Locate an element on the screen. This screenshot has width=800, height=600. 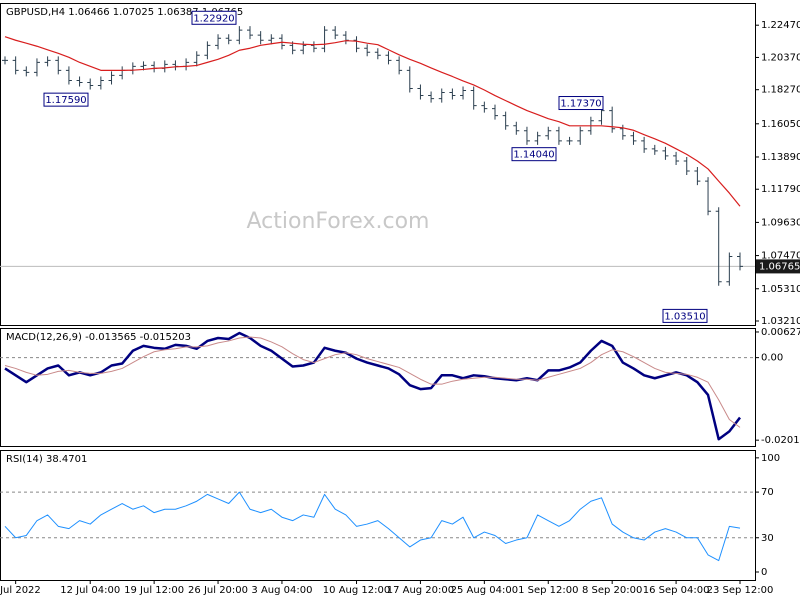
x-tick-label: 16 Sep 04:00 is located at coordinates (676, 590).